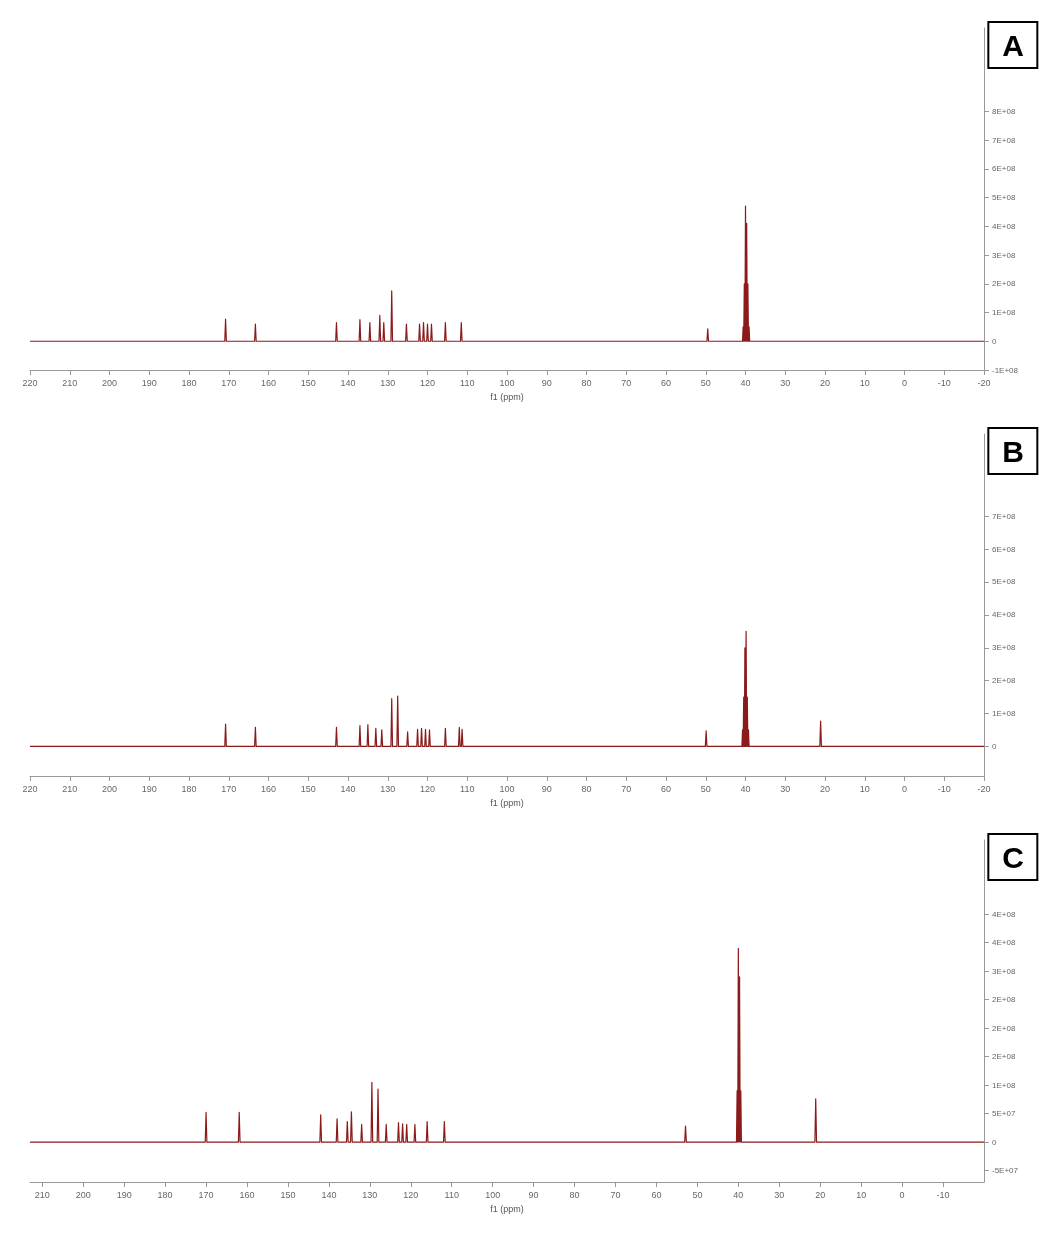 The image size is (1050, 1245). What do you see at coordinates (1004, 1114) in the screenshot?
I see `y-tick-label: 5E+07` at bounding box center [1004, 1114].